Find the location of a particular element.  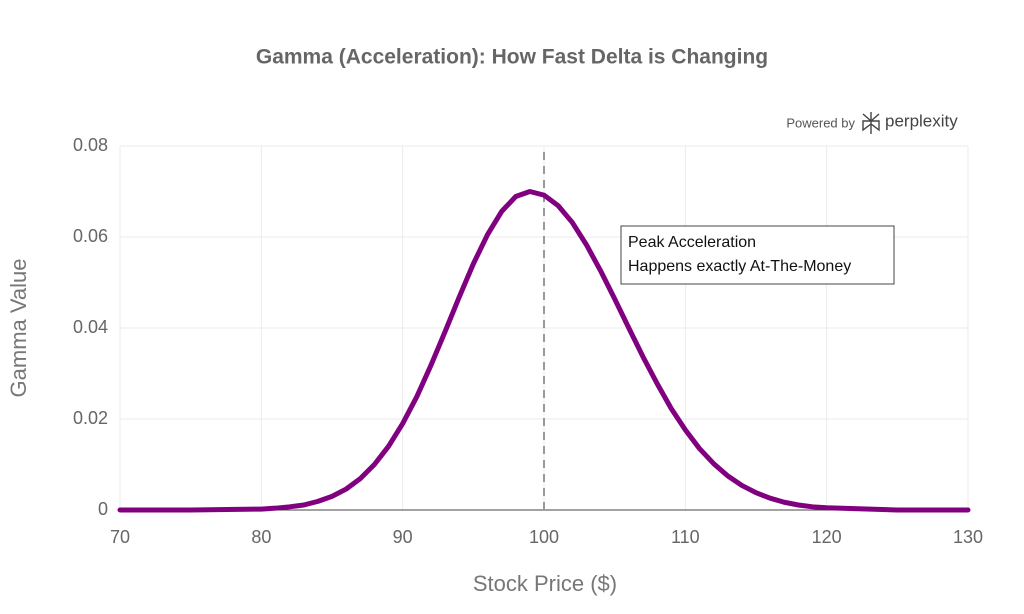

x-axis-title: Stock Price ($) is located at coordinates (545, 583).